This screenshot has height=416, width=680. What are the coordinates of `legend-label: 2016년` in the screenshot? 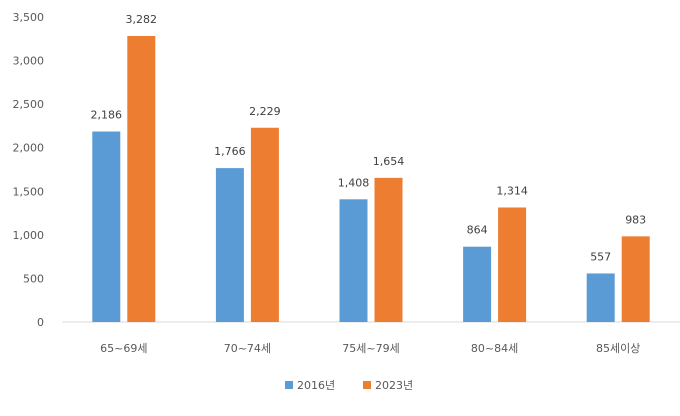 It's located at (316, 385).